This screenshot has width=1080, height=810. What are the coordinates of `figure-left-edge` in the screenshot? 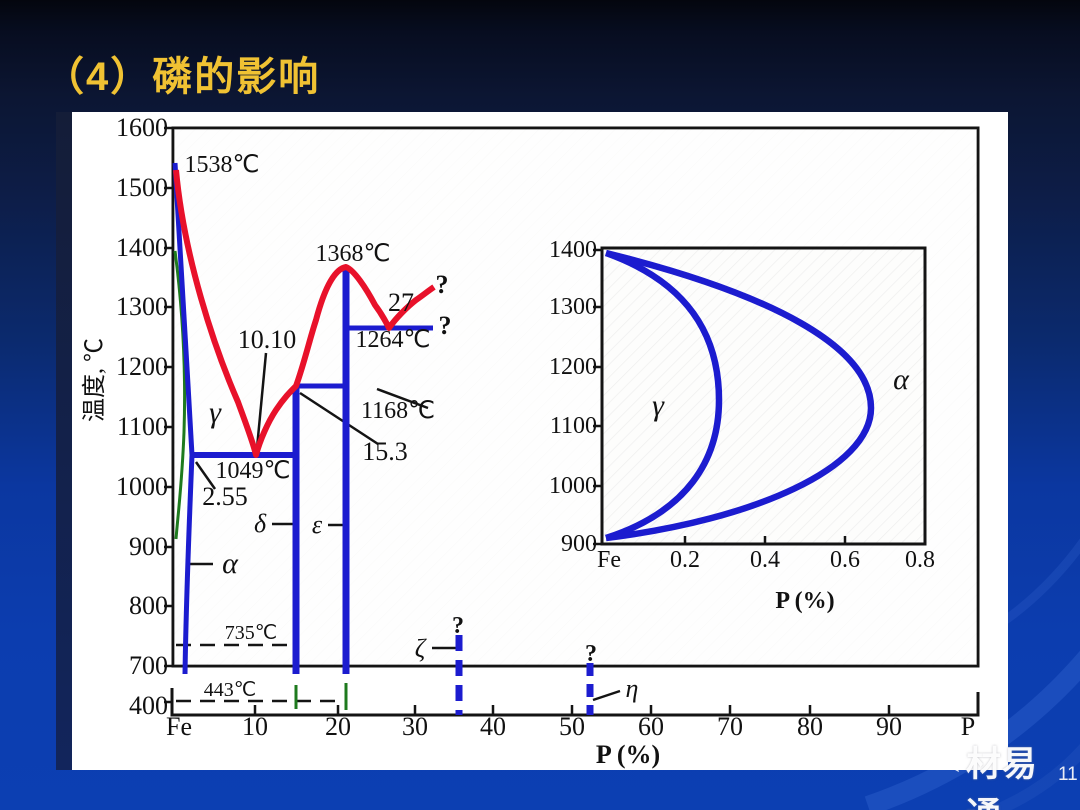 It's located at (66, 441).